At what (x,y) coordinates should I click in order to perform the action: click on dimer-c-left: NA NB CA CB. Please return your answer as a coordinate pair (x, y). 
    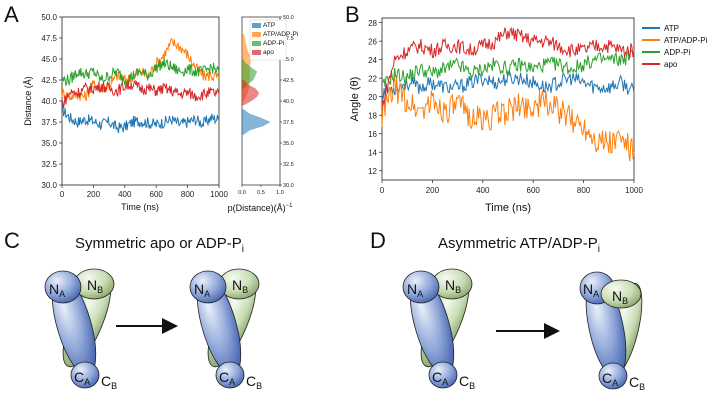
    Looking at the image, I should click on (80, 329).